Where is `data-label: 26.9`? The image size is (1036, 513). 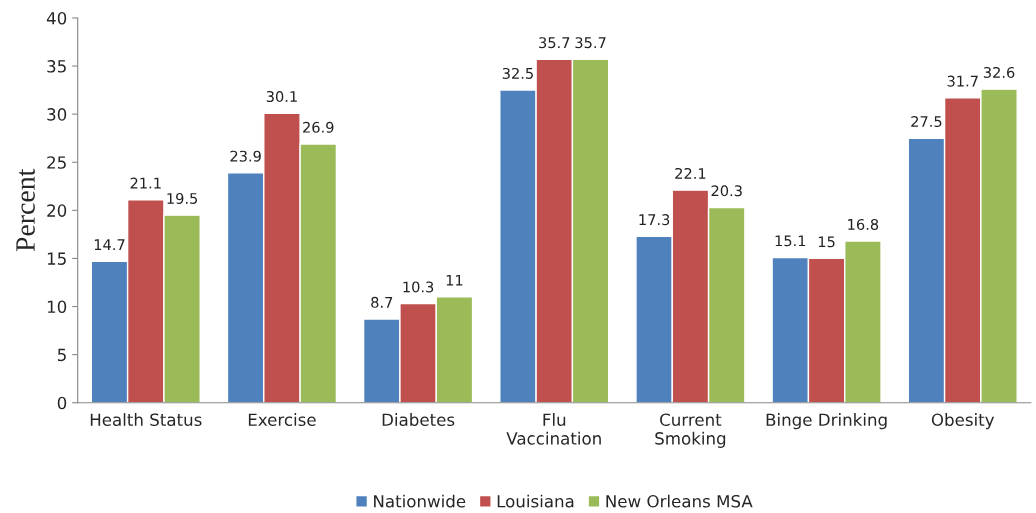
data-label: 26.9 is located at coordinates (318, 127).